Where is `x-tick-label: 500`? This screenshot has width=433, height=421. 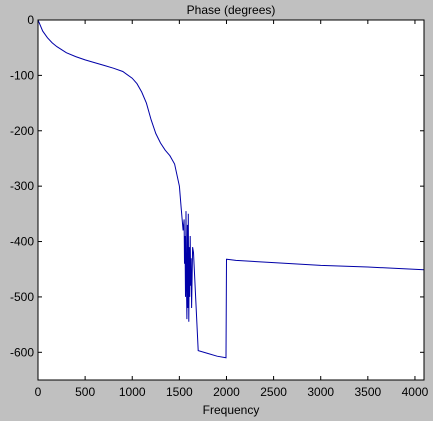
x-tick-label: 500 is located at coordinates (85, 392).